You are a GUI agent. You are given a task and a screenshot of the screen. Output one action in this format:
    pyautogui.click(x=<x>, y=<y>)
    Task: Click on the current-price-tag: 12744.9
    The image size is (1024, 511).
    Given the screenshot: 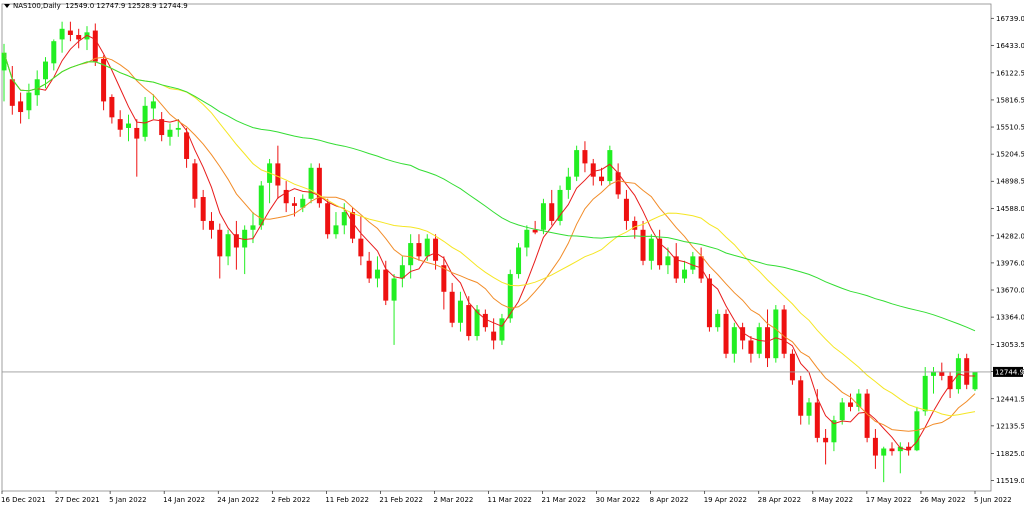 What is the action you would take?
    pyautogui.click(x=1008, y=371)
    